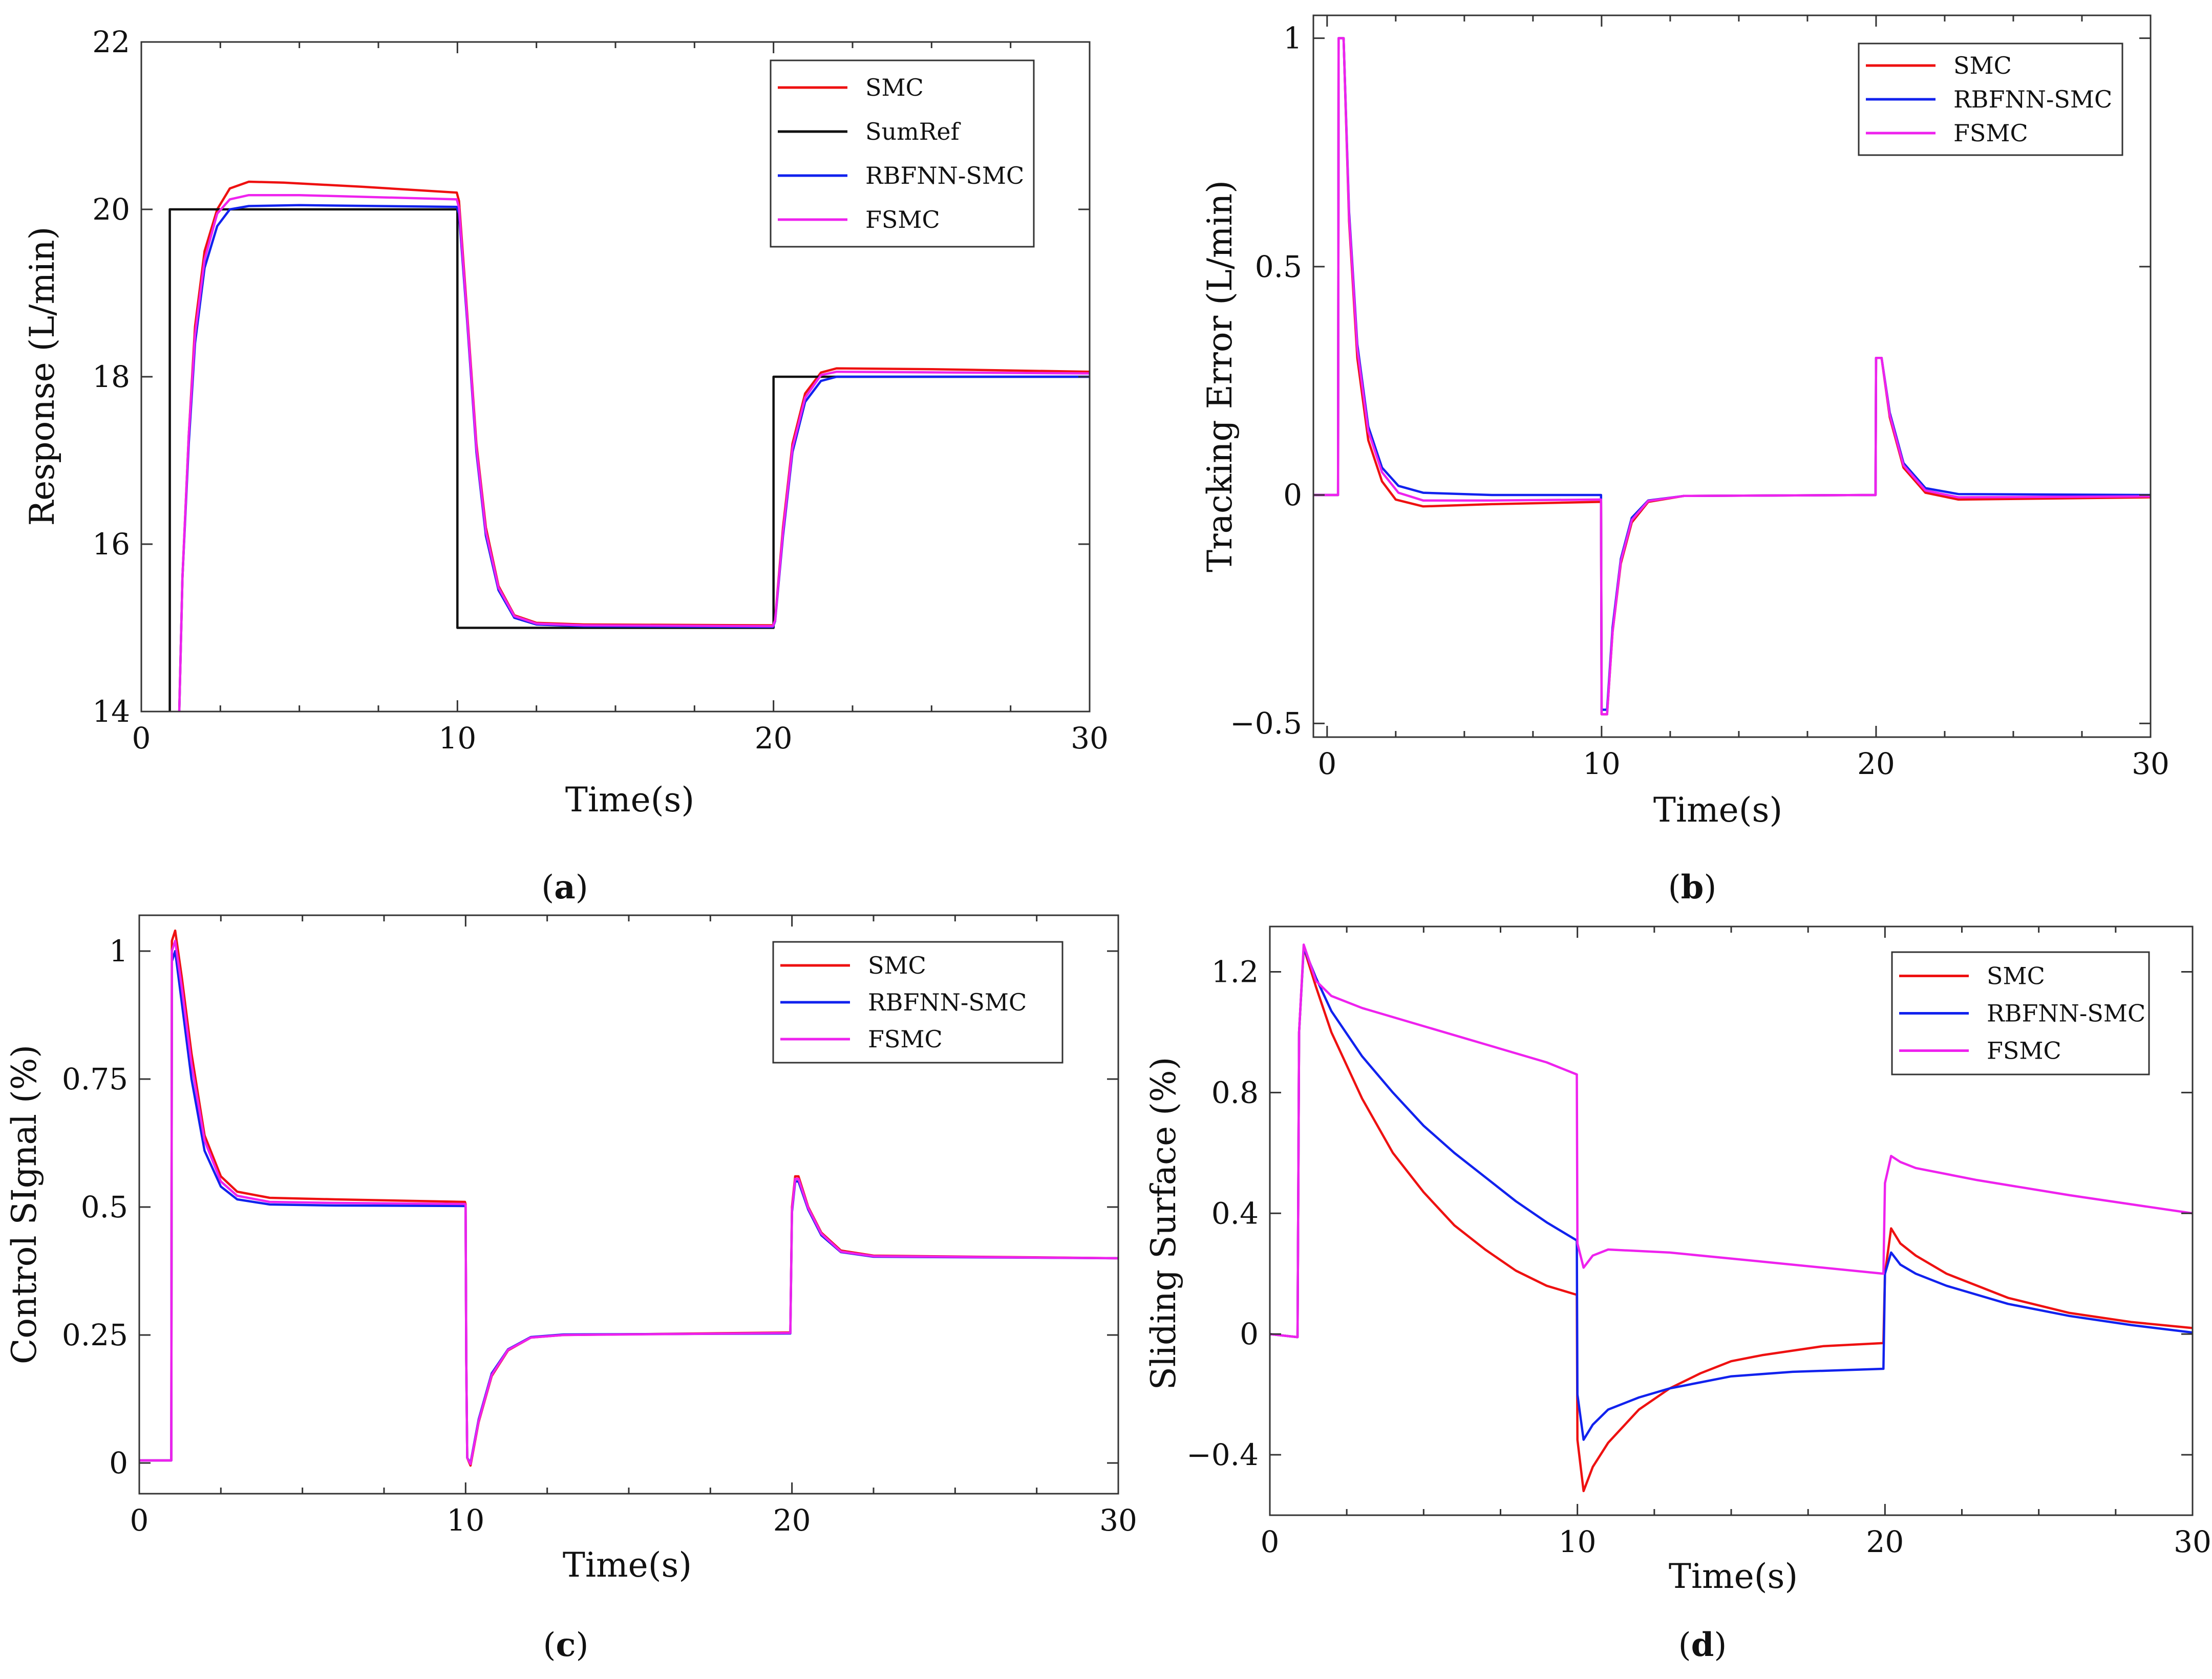 The height and width of the screenshot is (1679, 2212). I want to click on panel-caption: (a), so click(565, 887).